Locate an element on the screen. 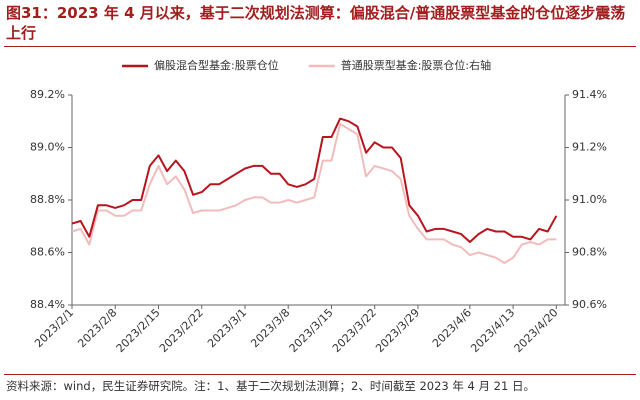 Image resolution: width=640 pixels, height=400 pixels. x-tick-label: 2023/2/8 is located at coordinates (97, 328).